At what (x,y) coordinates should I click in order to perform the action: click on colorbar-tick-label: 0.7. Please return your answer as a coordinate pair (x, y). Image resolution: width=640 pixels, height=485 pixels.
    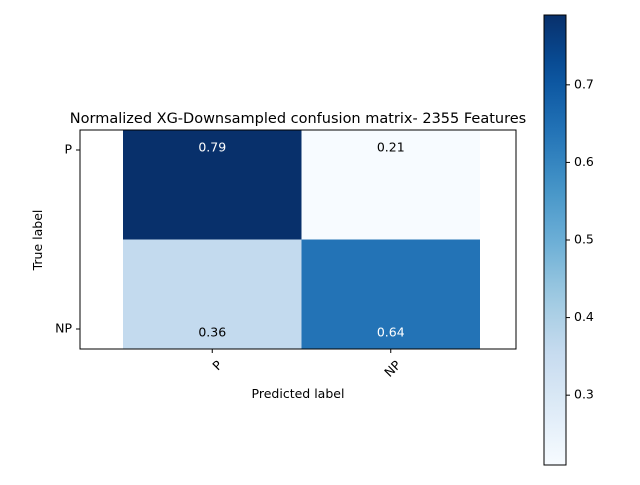
    Looking at the image, I should click on (584, 83).